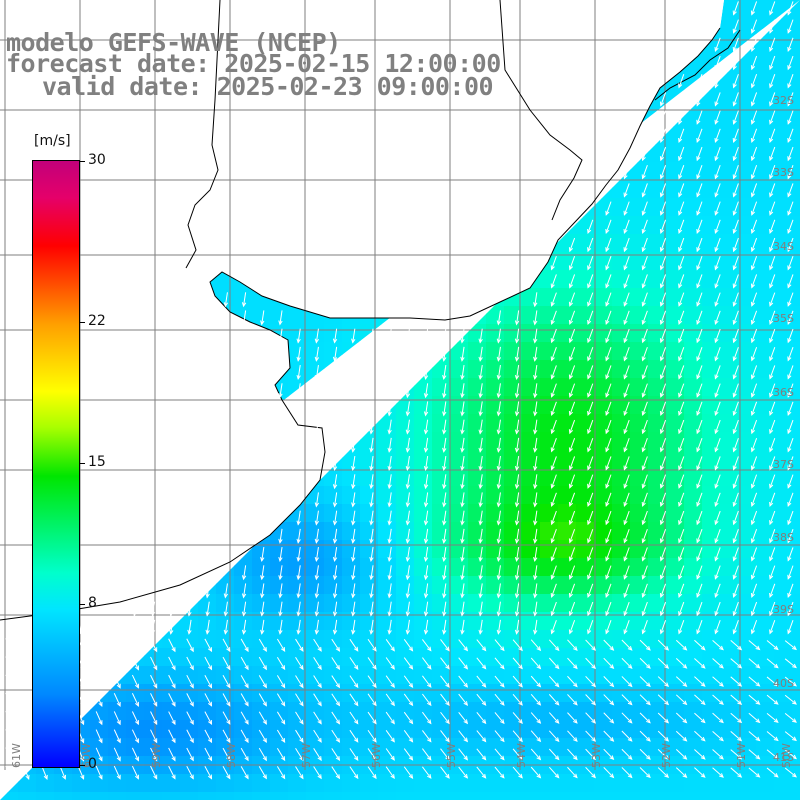 The image size is (800, 800). What do you see at coordinates (97, 321) in the screenshot?
I see `legend-tick-label: 22` at bounding box center [97, 321].